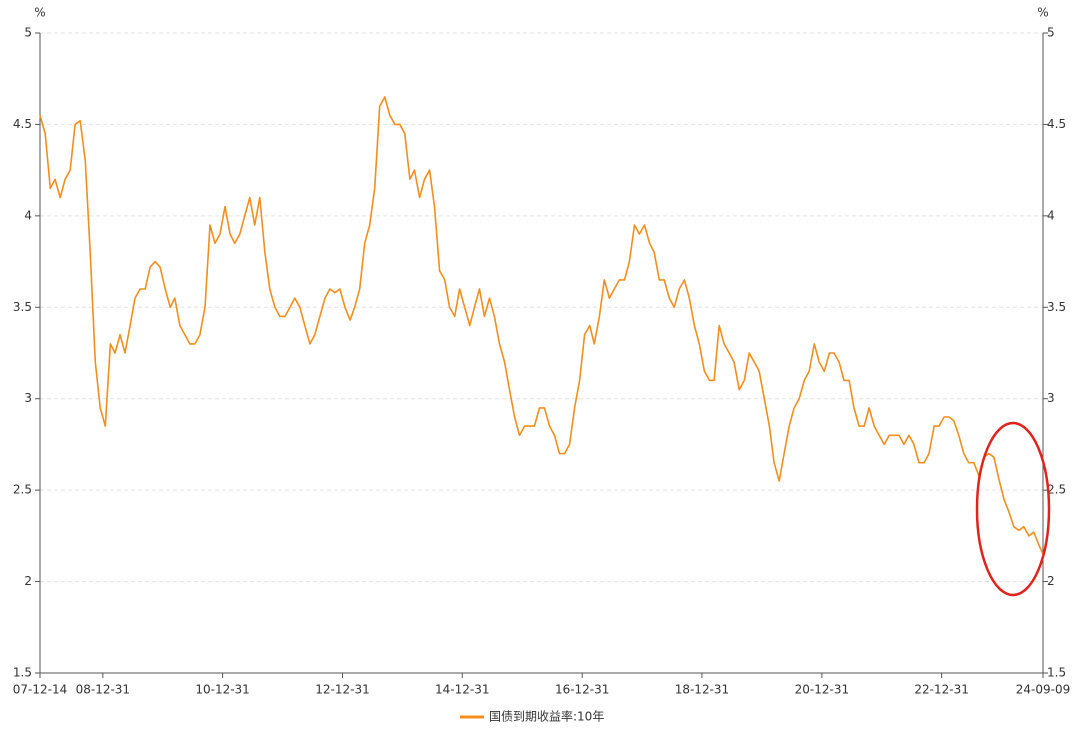 The image size is (1080, 740). What do you see at coordinates (28, 581) in the screenshot?
I see `y-tick-label: 2` at bounding box center [28, 581].